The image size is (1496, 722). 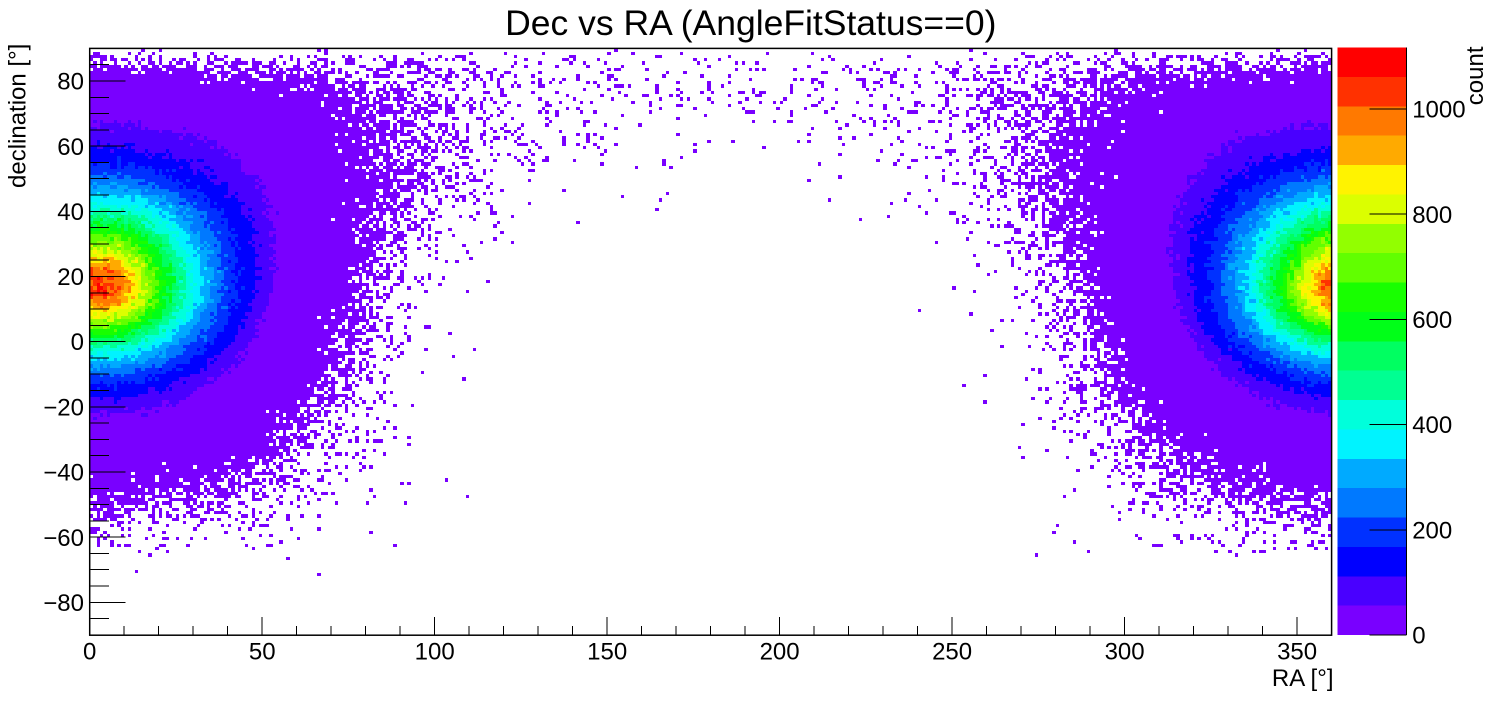 What do you see at coordinates (70, 147) in the screenshot?
I see `svg-text: 60` at bounding box center [70, 147].